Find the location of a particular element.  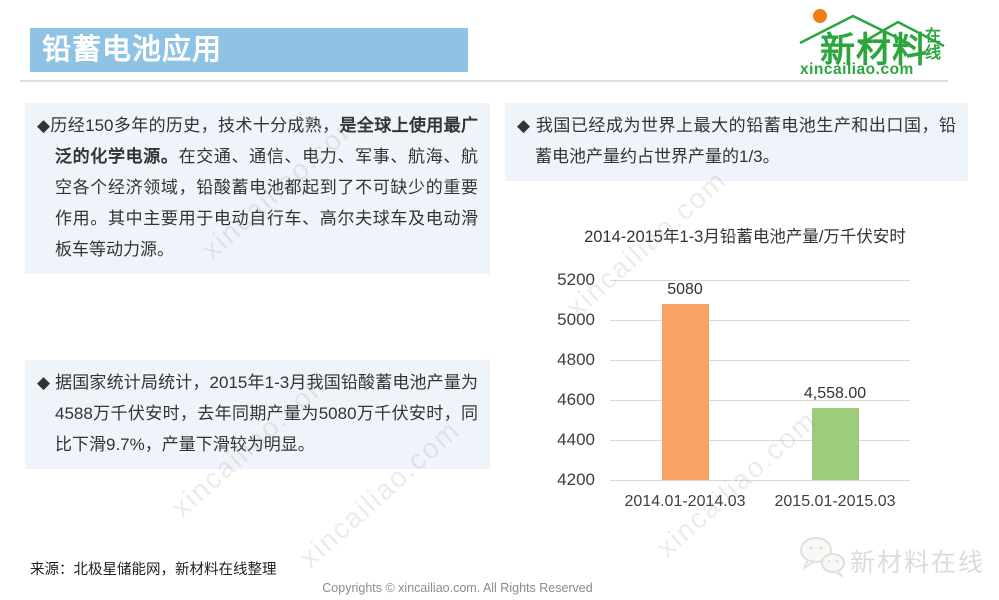

source-note: 来源：北极星储能网，新材料在线整理 is located at coordinates (153, 570).